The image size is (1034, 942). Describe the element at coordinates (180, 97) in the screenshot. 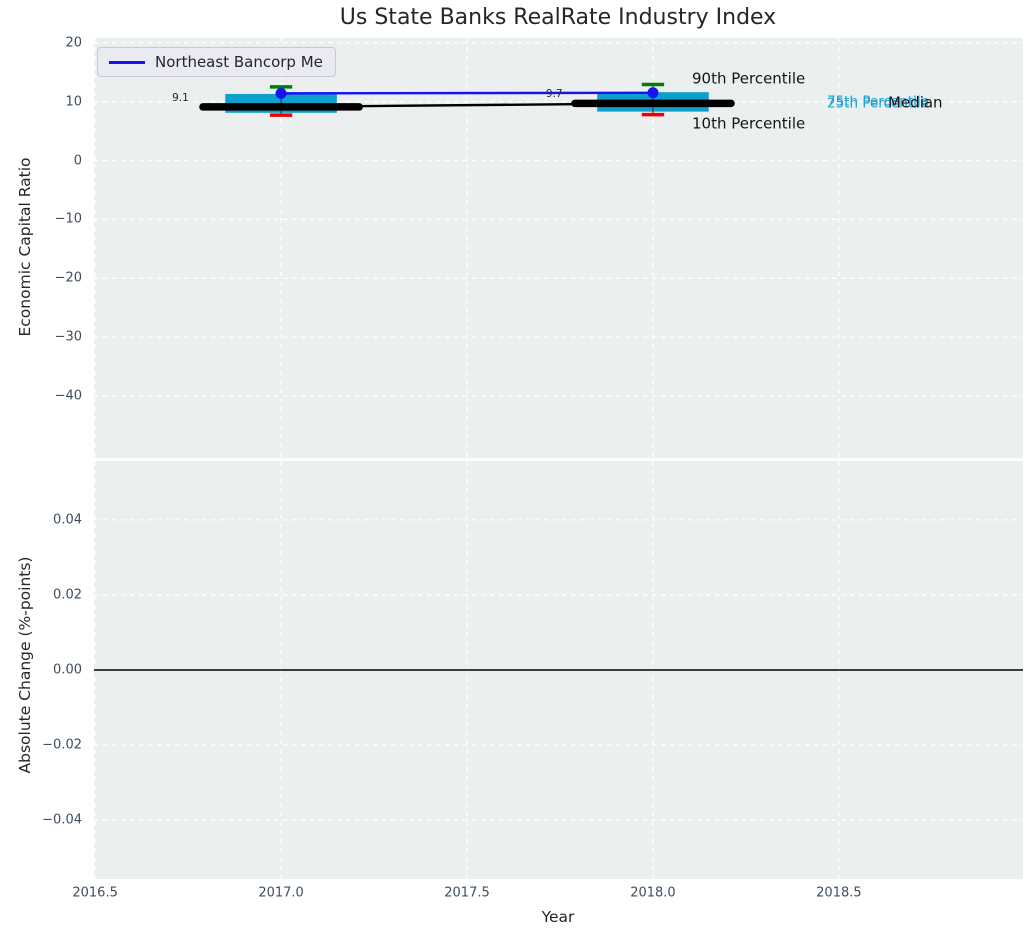

I see `annotation-9-1: 9.1` at that location.